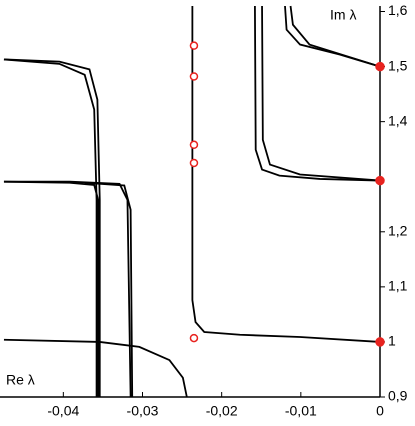 This screenshot has height=426, width=415. Describe the element at coordinates (20, 380) in the screenshot. I see `x-axis-label: Re λ` at that location.